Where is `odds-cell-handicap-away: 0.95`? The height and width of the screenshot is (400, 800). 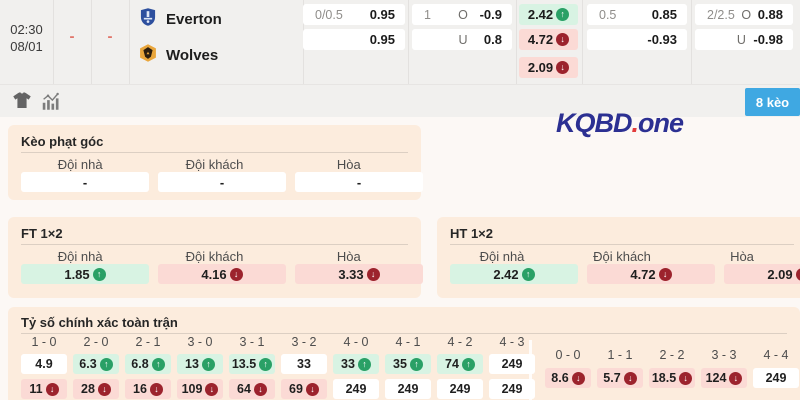 odds-cell-handicap-away: 0.95 is located at coordinates (354, 39).